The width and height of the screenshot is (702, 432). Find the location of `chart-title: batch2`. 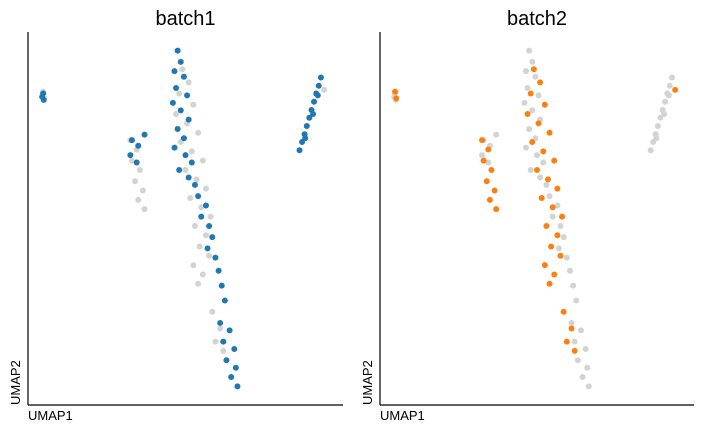

chart-title: batch2 is located at coordinates (537, 19).